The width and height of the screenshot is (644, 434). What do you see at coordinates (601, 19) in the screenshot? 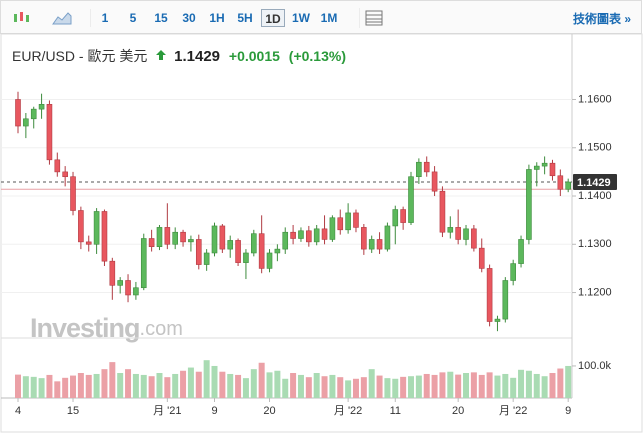
I see `technical-link: 技術圖表 »` at bounding box center [601, 19].